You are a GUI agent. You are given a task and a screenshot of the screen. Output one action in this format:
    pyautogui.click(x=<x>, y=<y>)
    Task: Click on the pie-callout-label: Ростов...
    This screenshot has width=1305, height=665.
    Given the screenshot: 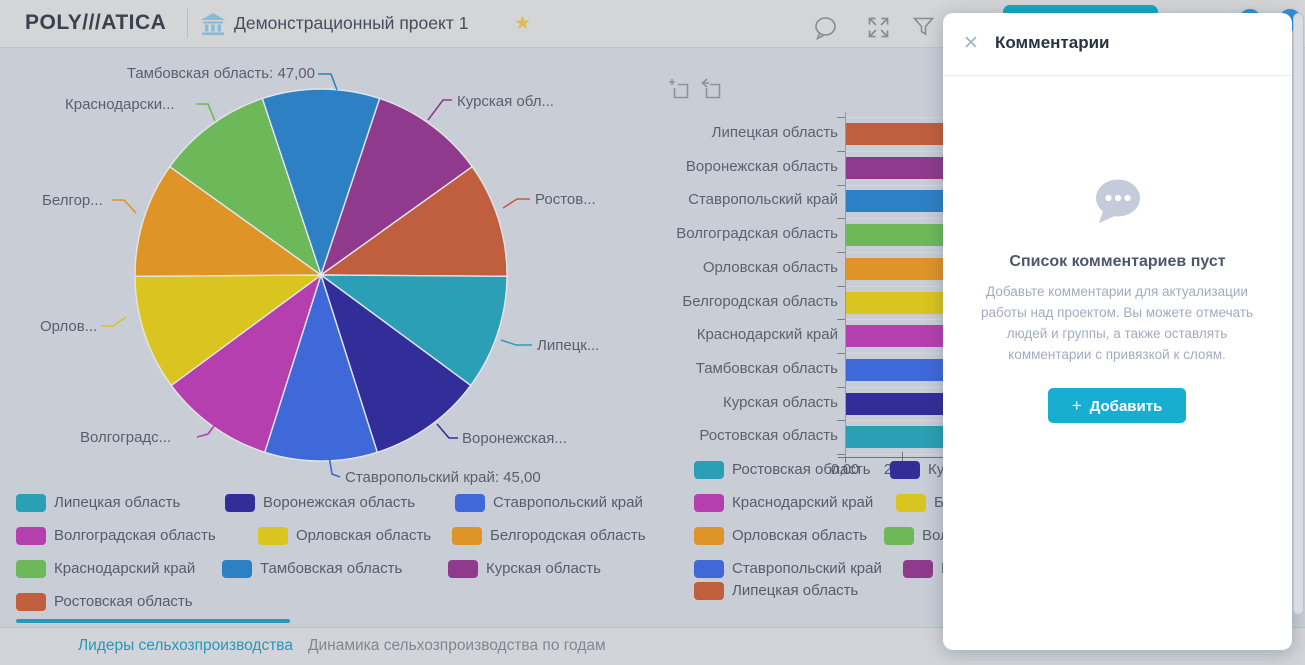 What is the action you would take?
    pyautogui.click(x=565, y=199)
    